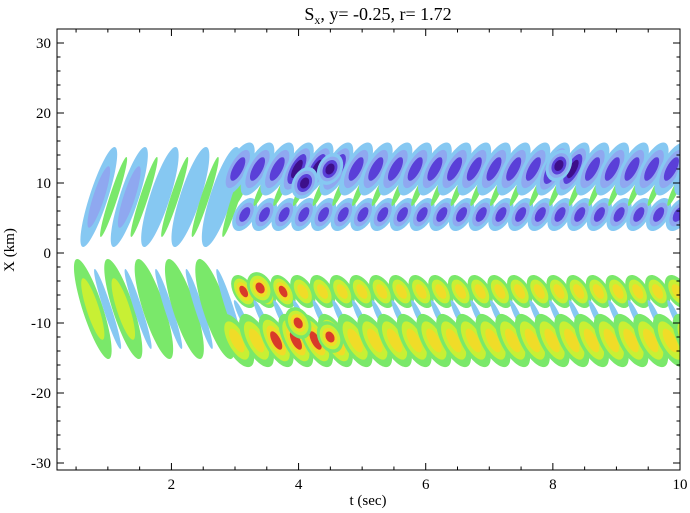 The height and width of the screenshot is (513, 690). What do you see at coordinates (10, 250) in the screenshot?
I see `y-axis-title: X (km)` at bounding box center [10, 250].